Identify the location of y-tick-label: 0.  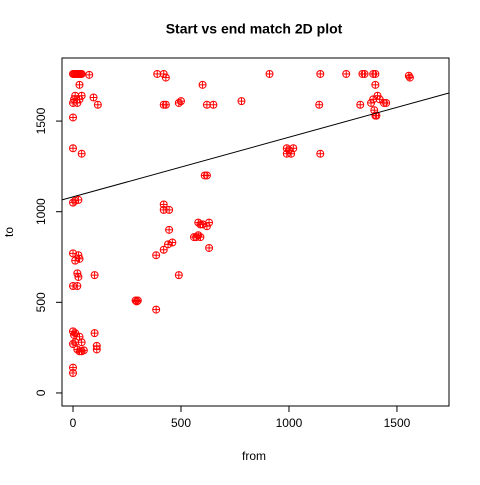
(41, 392).